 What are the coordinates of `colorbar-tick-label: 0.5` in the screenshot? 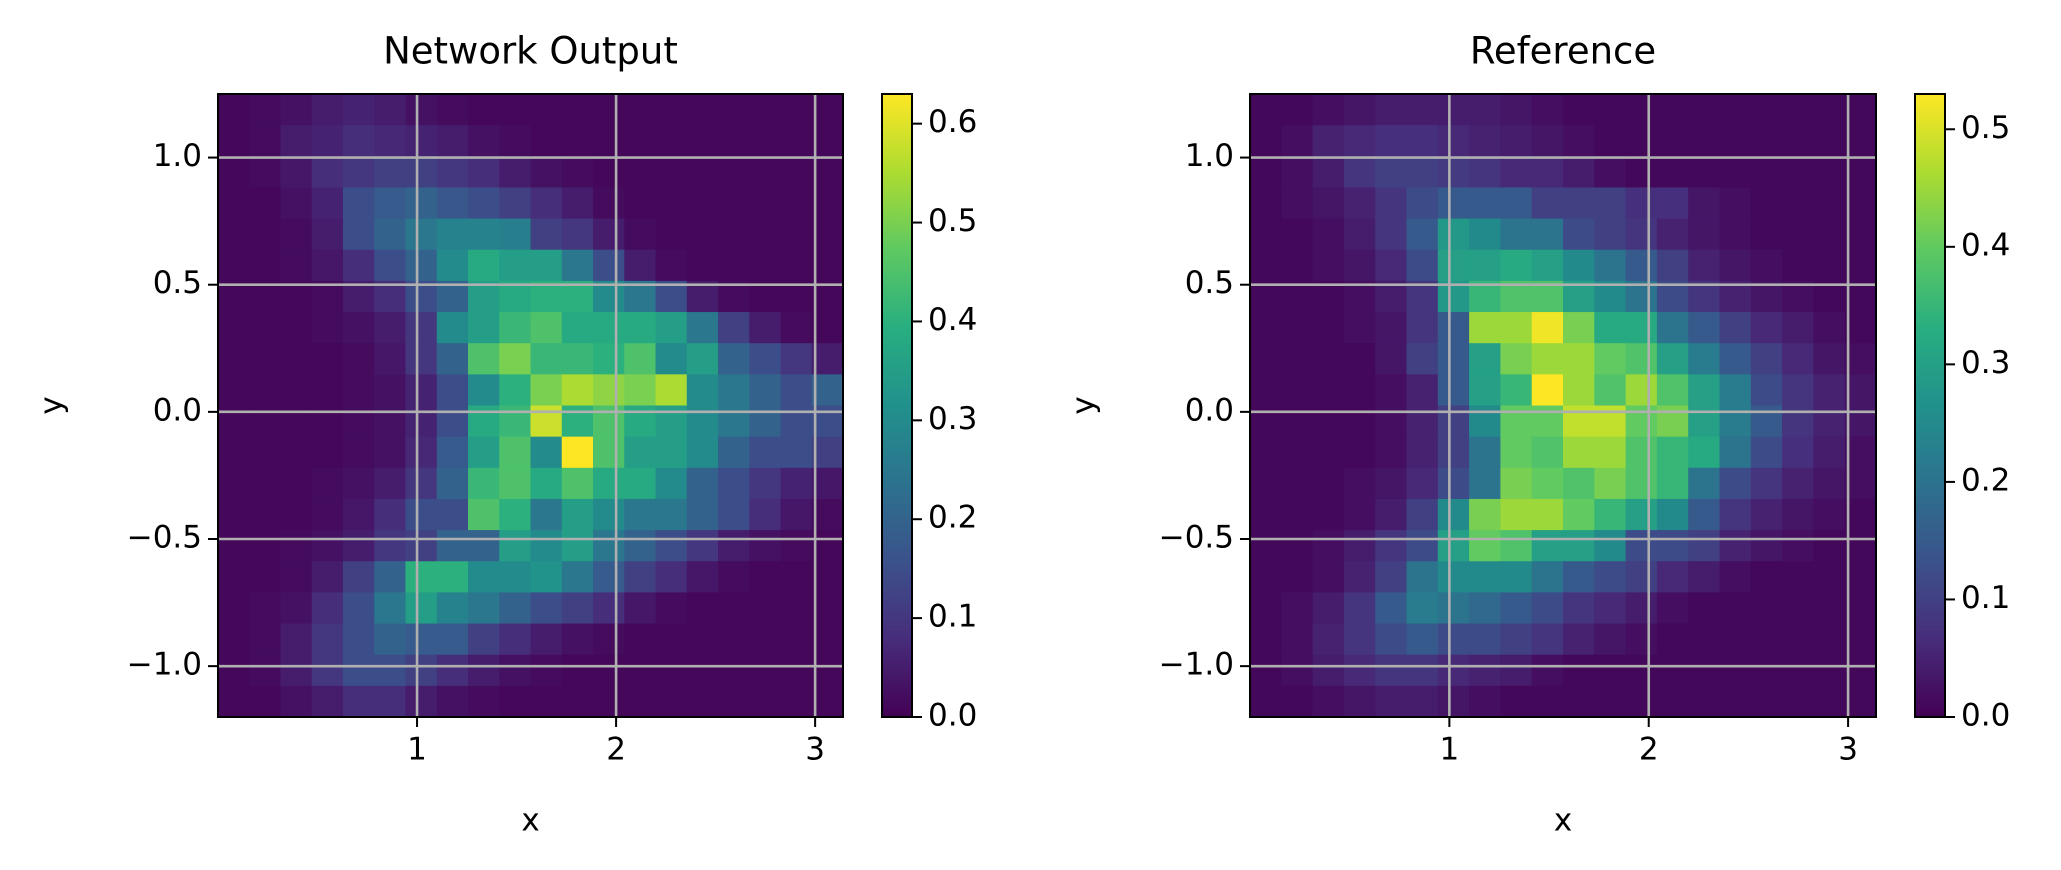 It's located at (952, 221).